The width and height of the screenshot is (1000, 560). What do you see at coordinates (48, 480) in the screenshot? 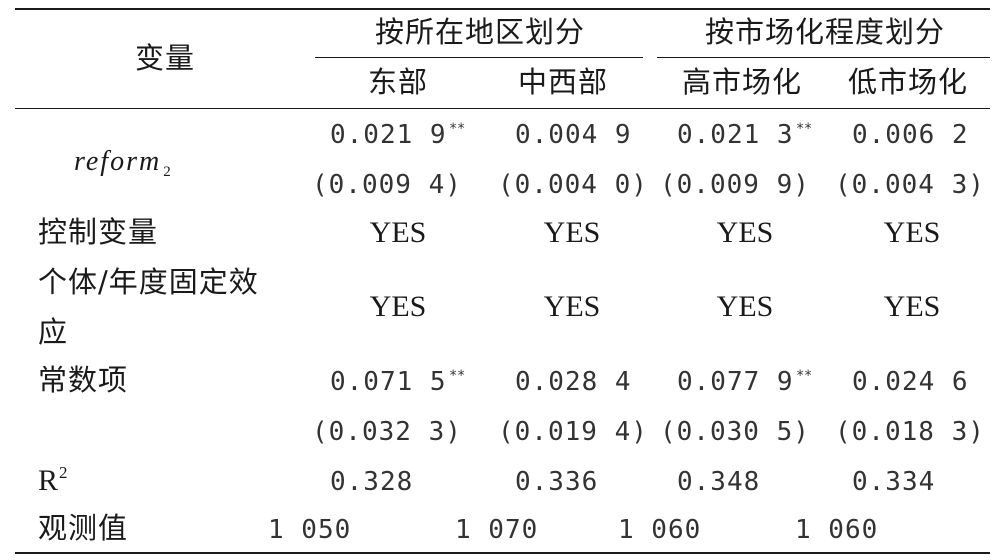
I see `r2-label-main: R` at bounding box center [48, 480].